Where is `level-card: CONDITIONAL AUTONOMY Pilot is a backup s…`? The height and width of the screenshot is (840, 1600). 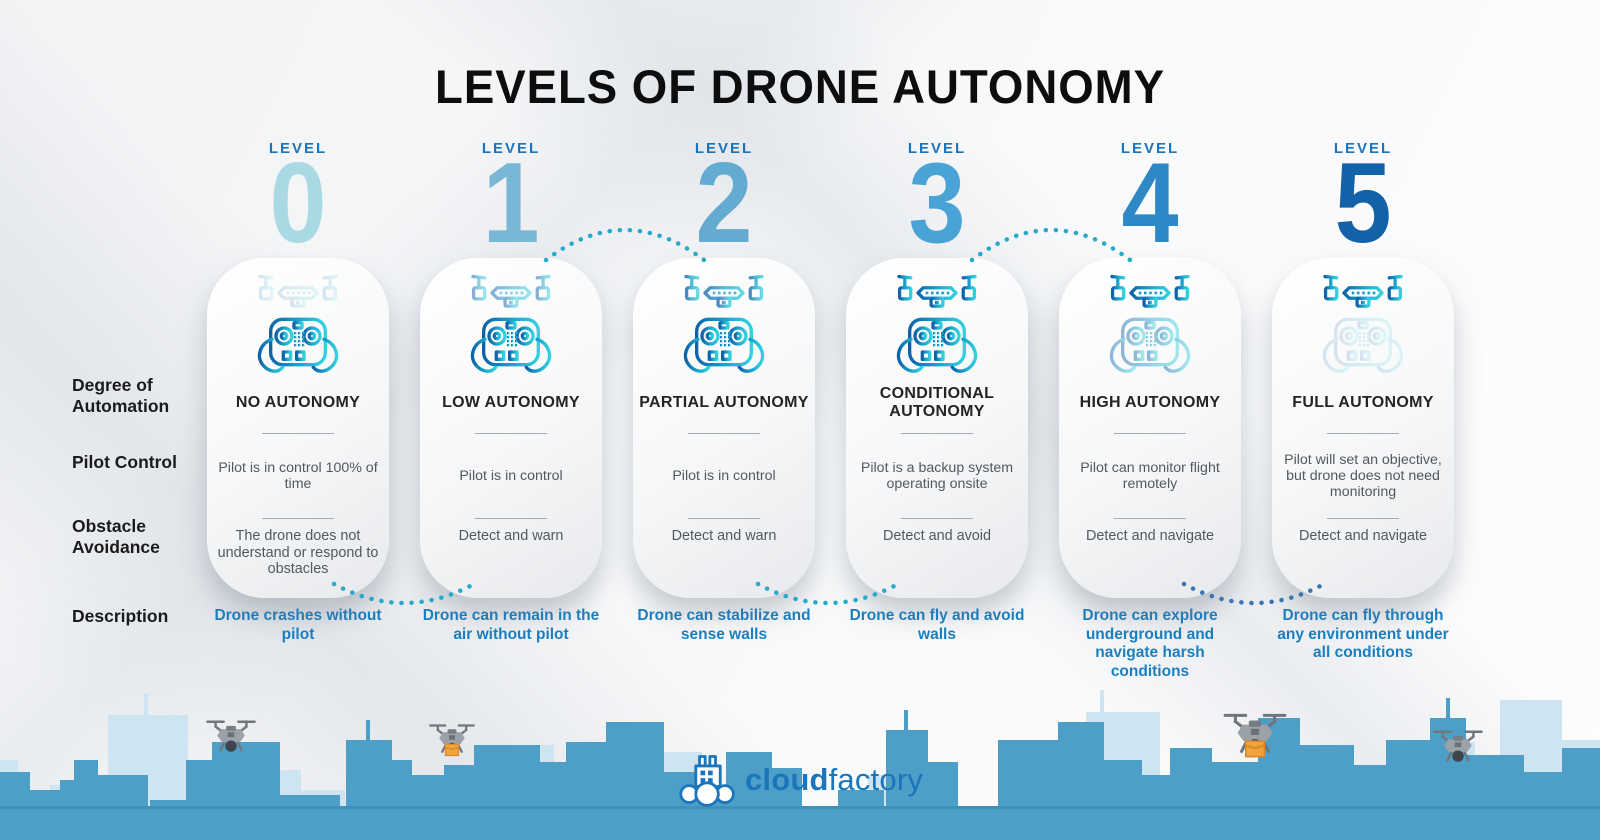 level-card: CONDITIONAL AUTONOMY Pilot is a backup s… is located at coordinates (937, 428).